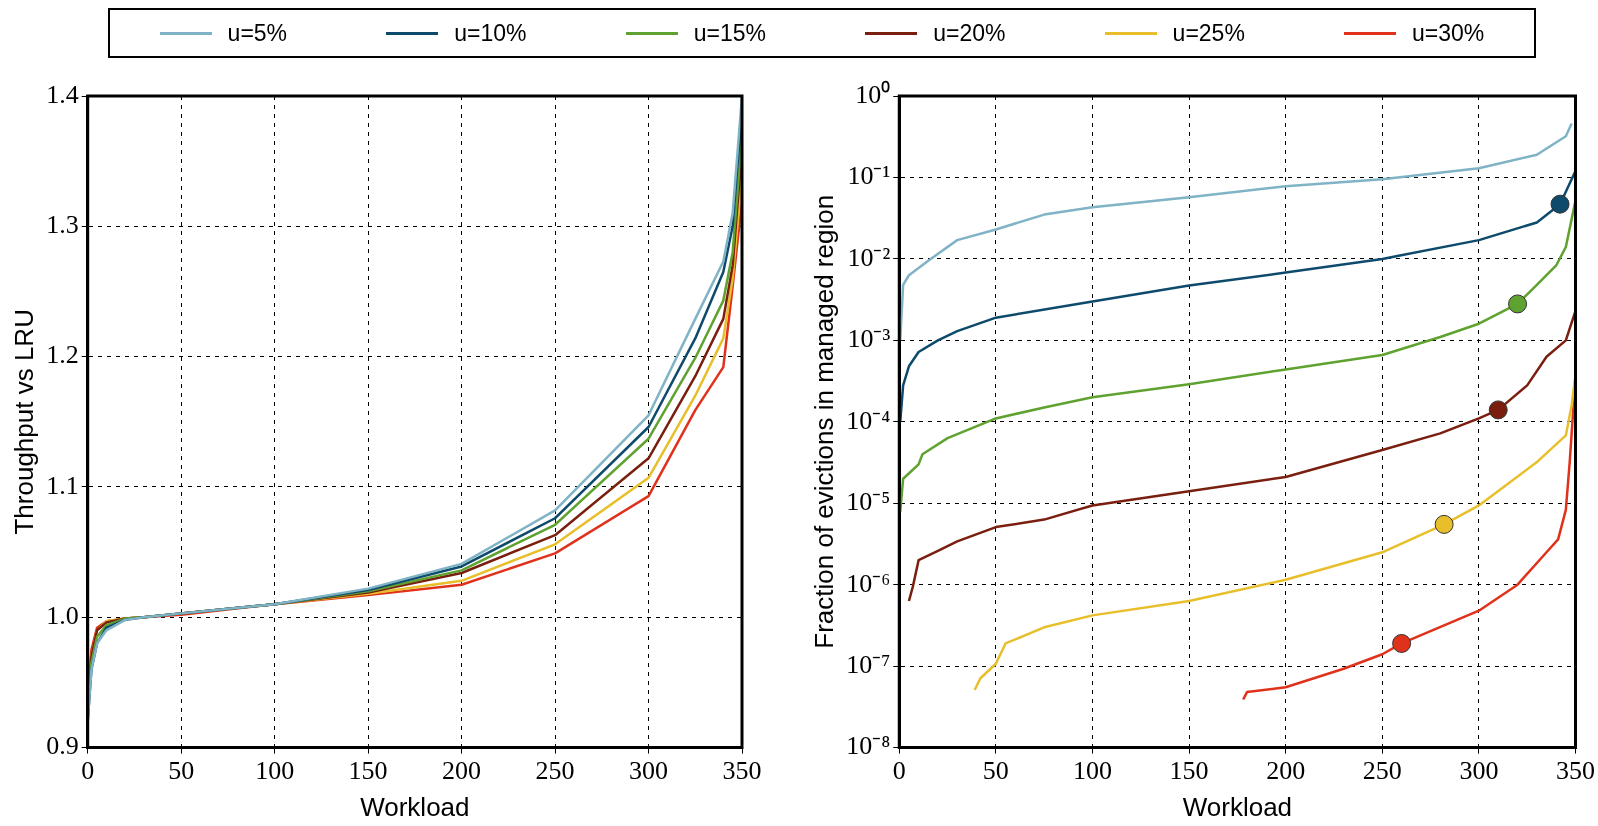 The width and height of the screenshot is (1598, 826). What do you see at coordinates (62, 355) in the screenshot?
I see `y-tick-label: 1.2` at bounding box center [62, 355].